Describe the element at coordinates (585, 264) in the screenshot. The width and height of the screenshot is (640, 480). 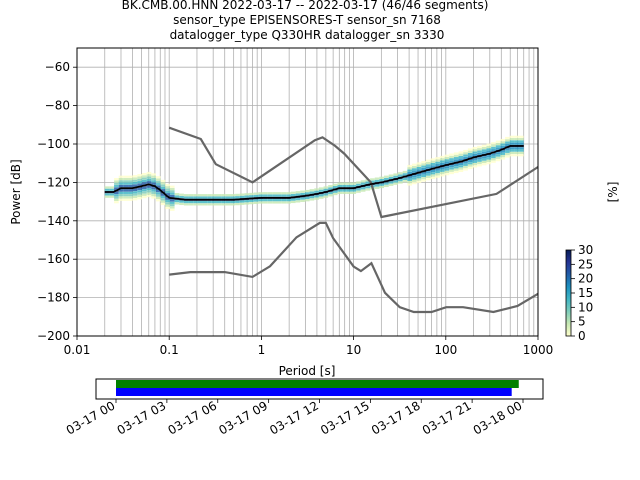
I see `colorbar-tick-label: 25` at that location.